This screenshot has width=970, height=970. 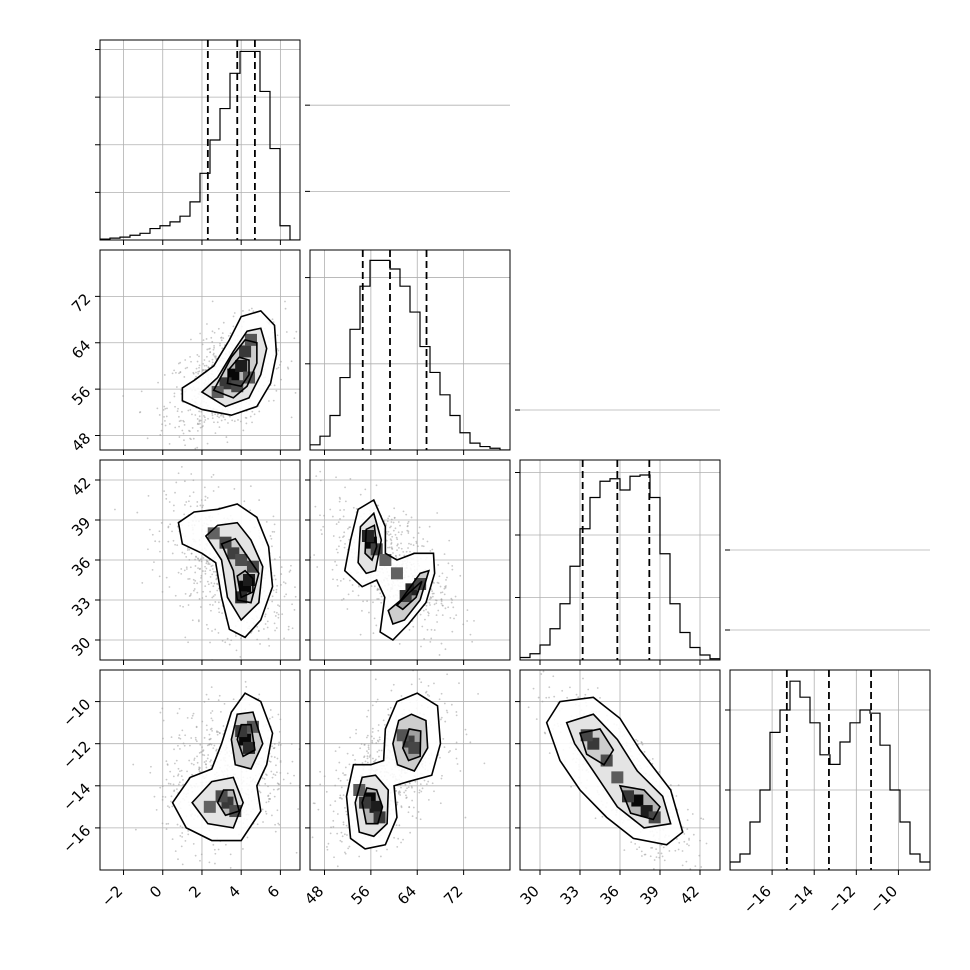 I want to click on pair-2-density-base, so click(x=389, y=570).